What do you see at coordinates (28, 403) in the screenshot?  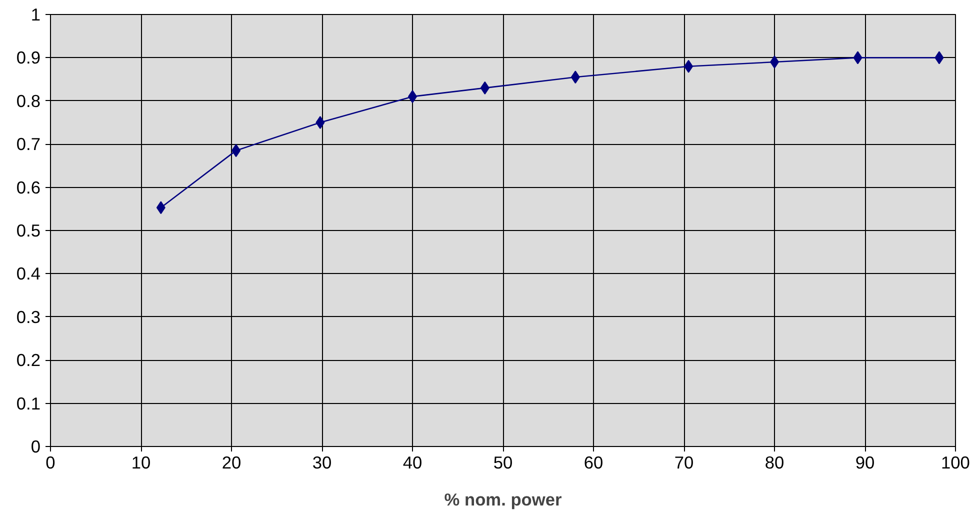 I see `y-tick-label: 0.1` at bounding box center [28, 403].